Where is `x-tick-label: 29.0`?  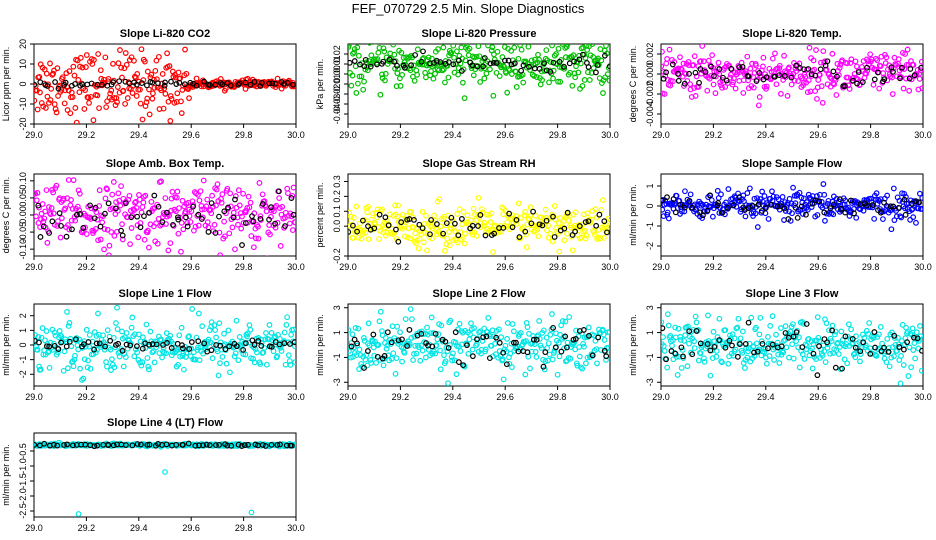 x-tick-label: 29.0 is located at coordinates (348, 397).